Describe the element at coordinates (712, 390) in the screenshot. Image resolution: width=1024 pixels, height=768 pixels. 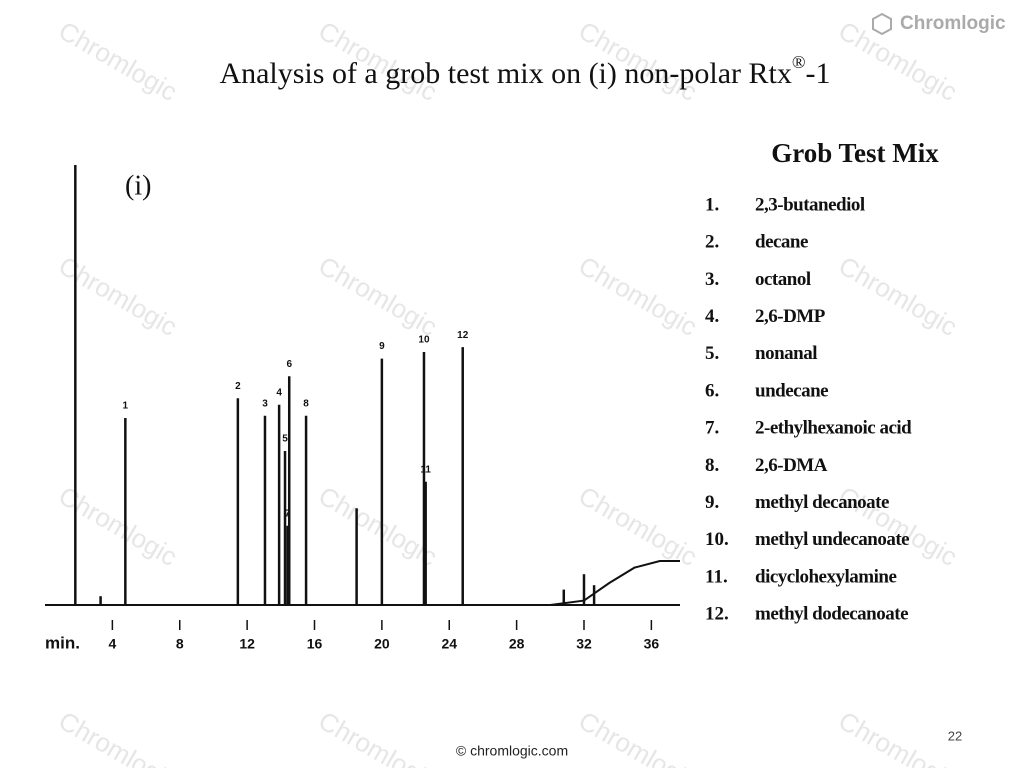
I see `legend-number: 6.` at that location.